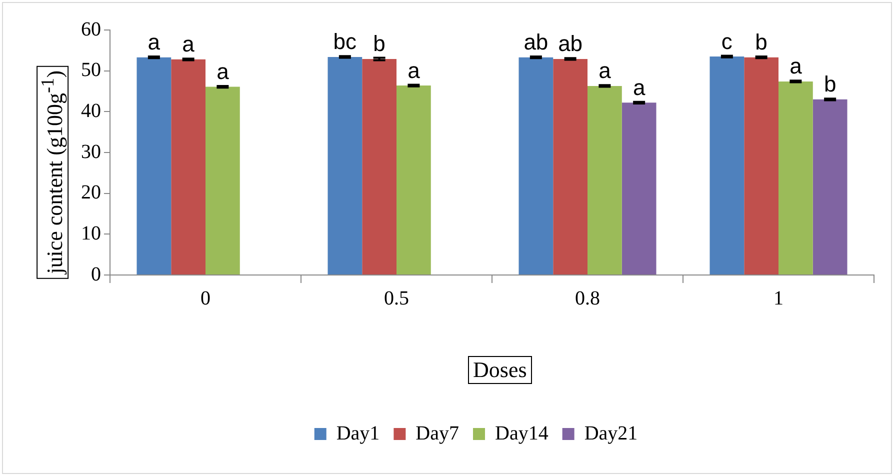 Image resolution: width=894 pixels, height=476 pixels. I want to click on y-tick-label: 0, so click(96, 274).